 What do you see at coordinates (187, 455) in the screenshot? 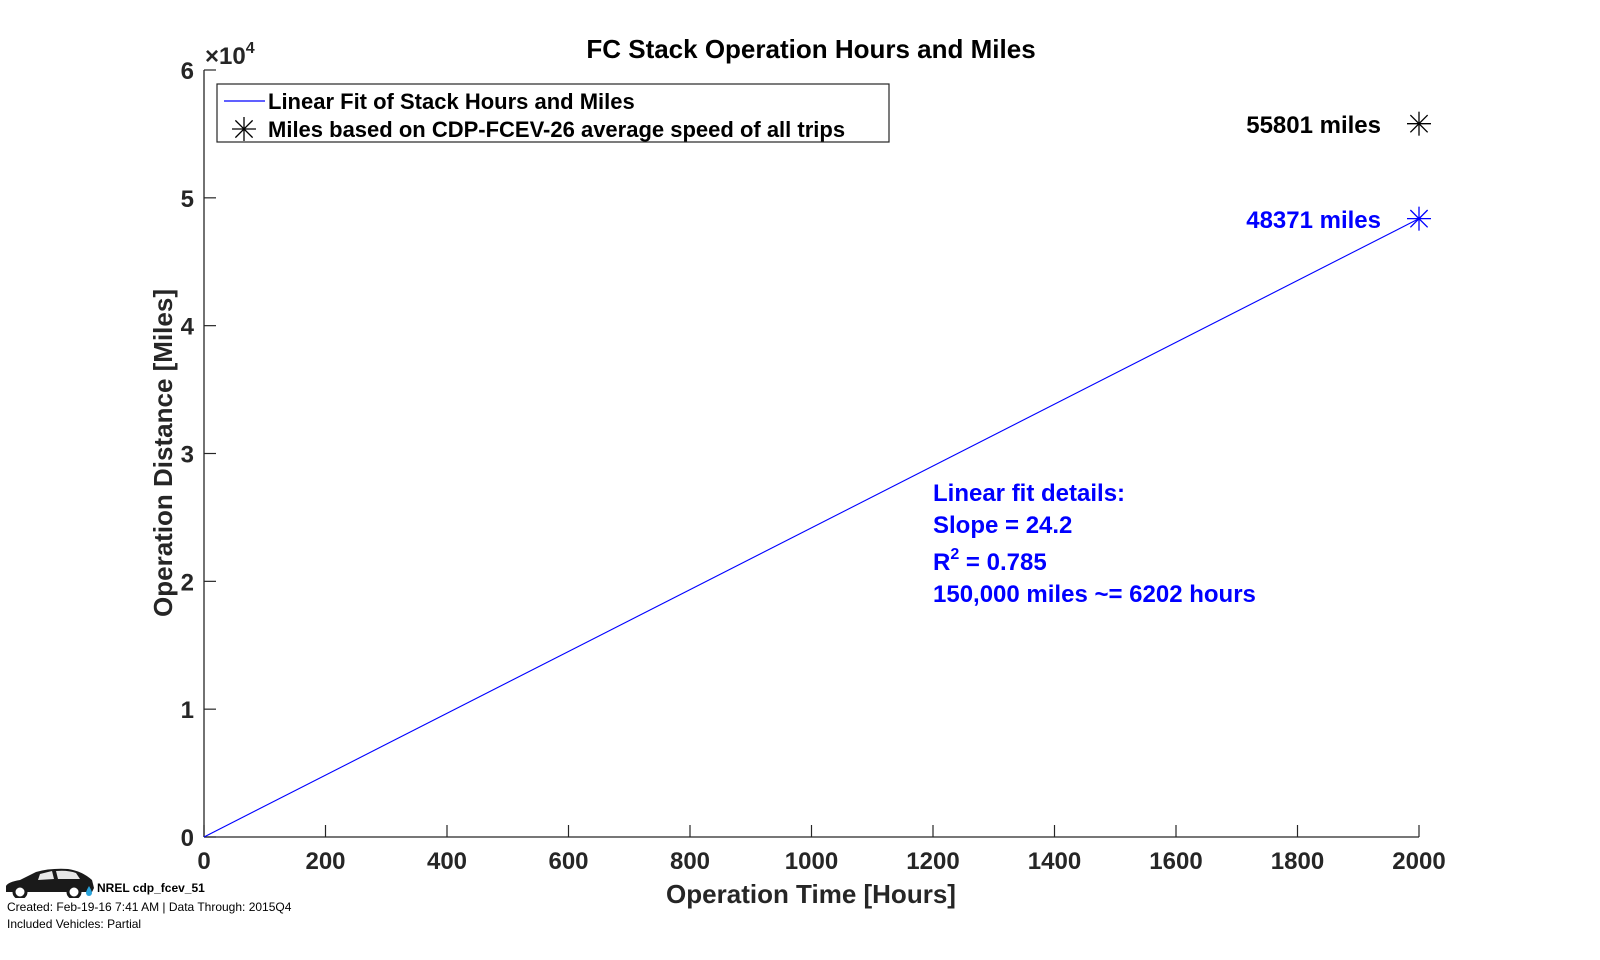
I see `y-tick-label: 3` at bounding box center [187, 455].